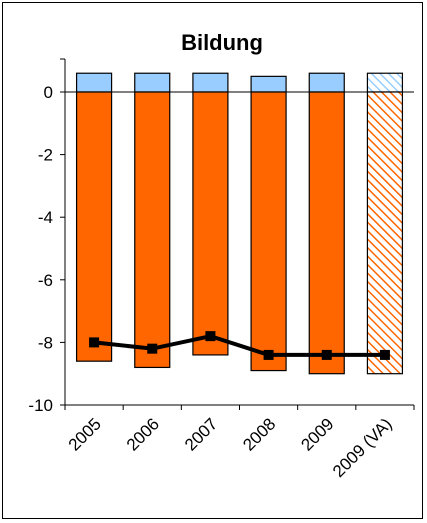  I want to click on y-tick-label: -6, so click(45, 280).